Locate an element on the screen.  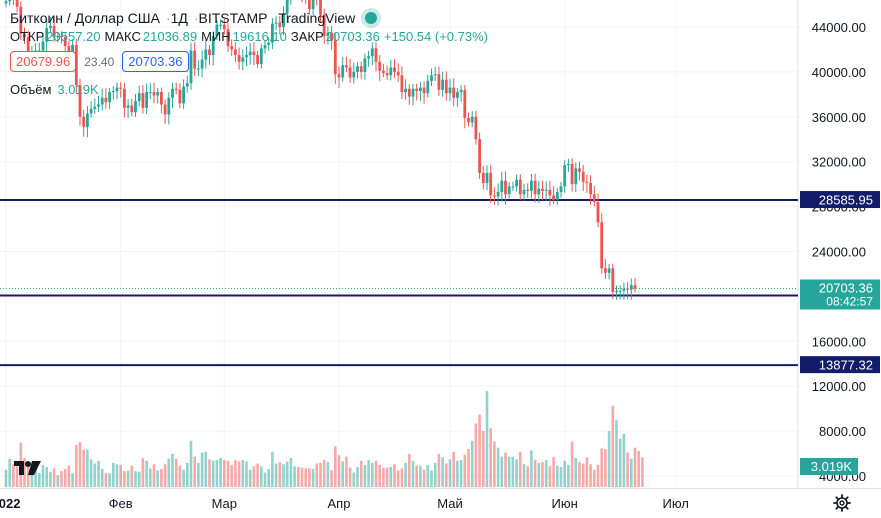
tradingview-logo-icon is located at coordinates (28, 469).